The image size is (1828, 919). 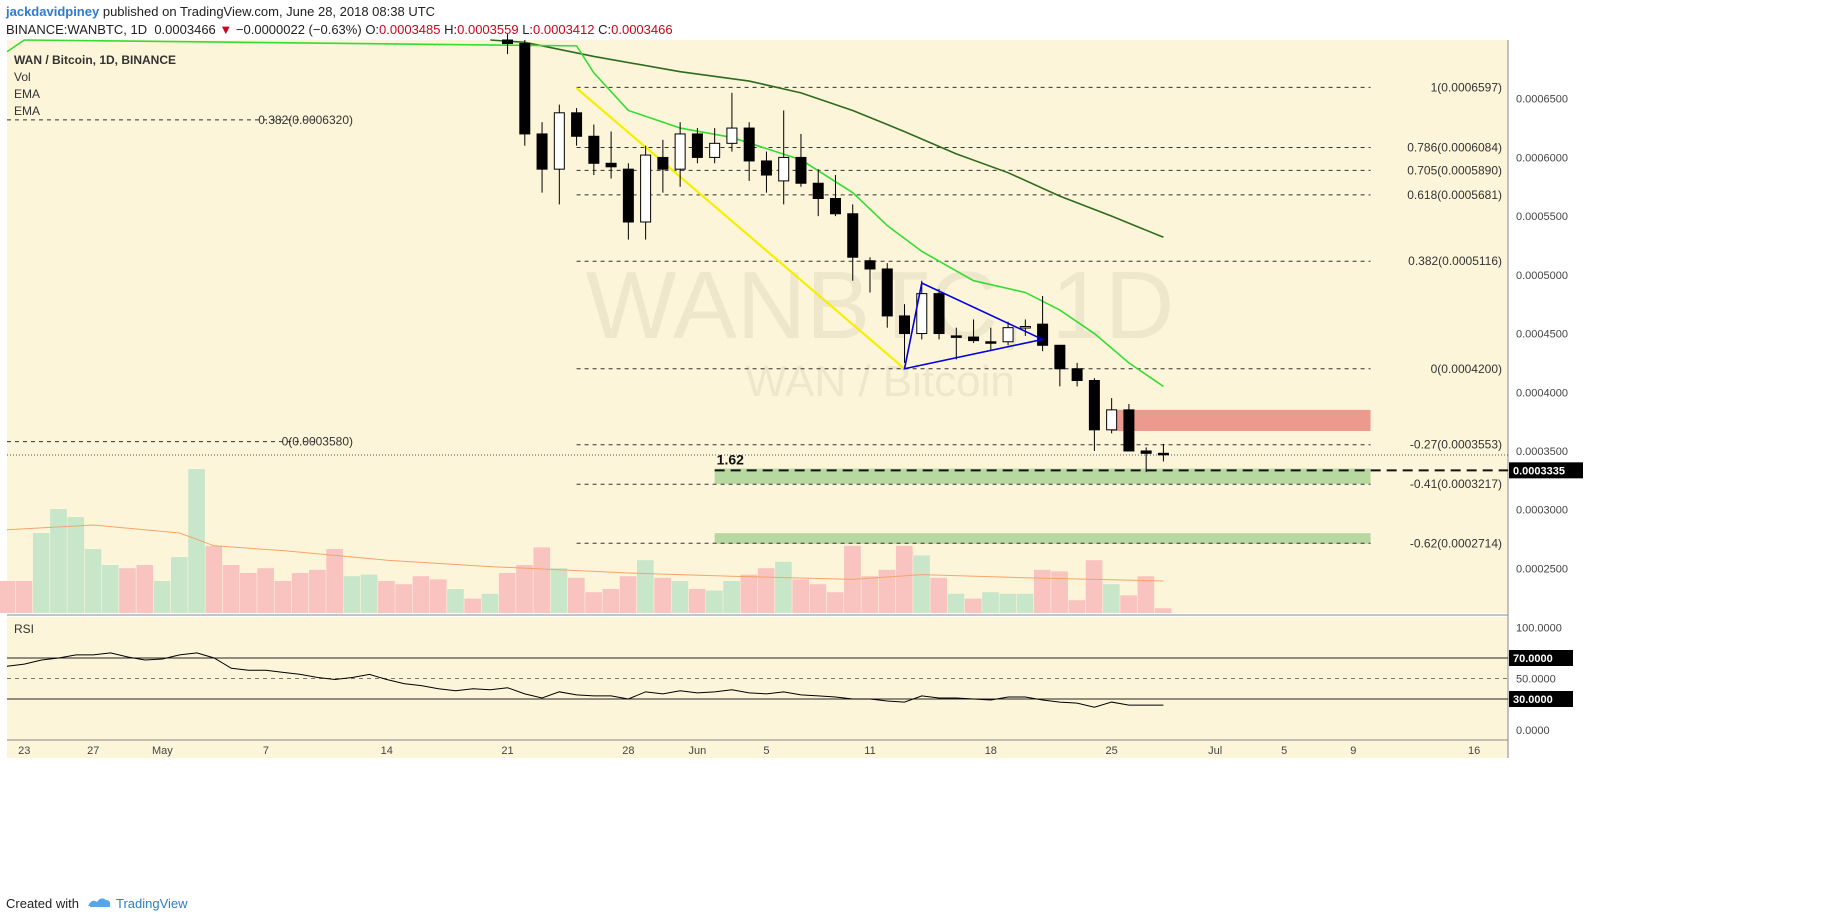 I want to click on time-tick-label: 18, so click(x=991, y=751).